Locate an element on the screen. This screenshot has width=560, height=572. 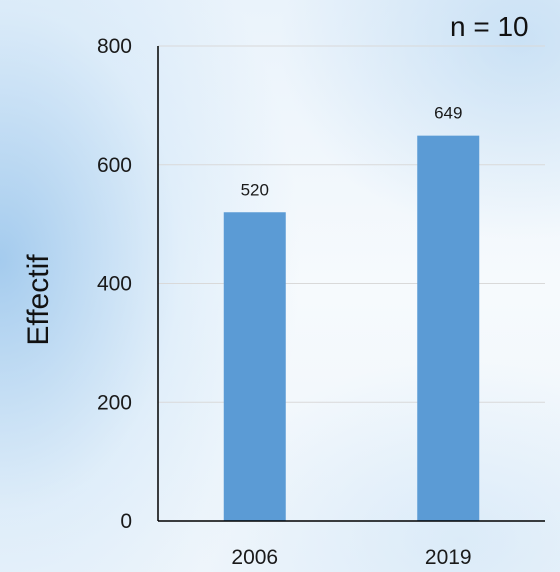
y-tick-label: 400 is located at coordinates (114, 284).